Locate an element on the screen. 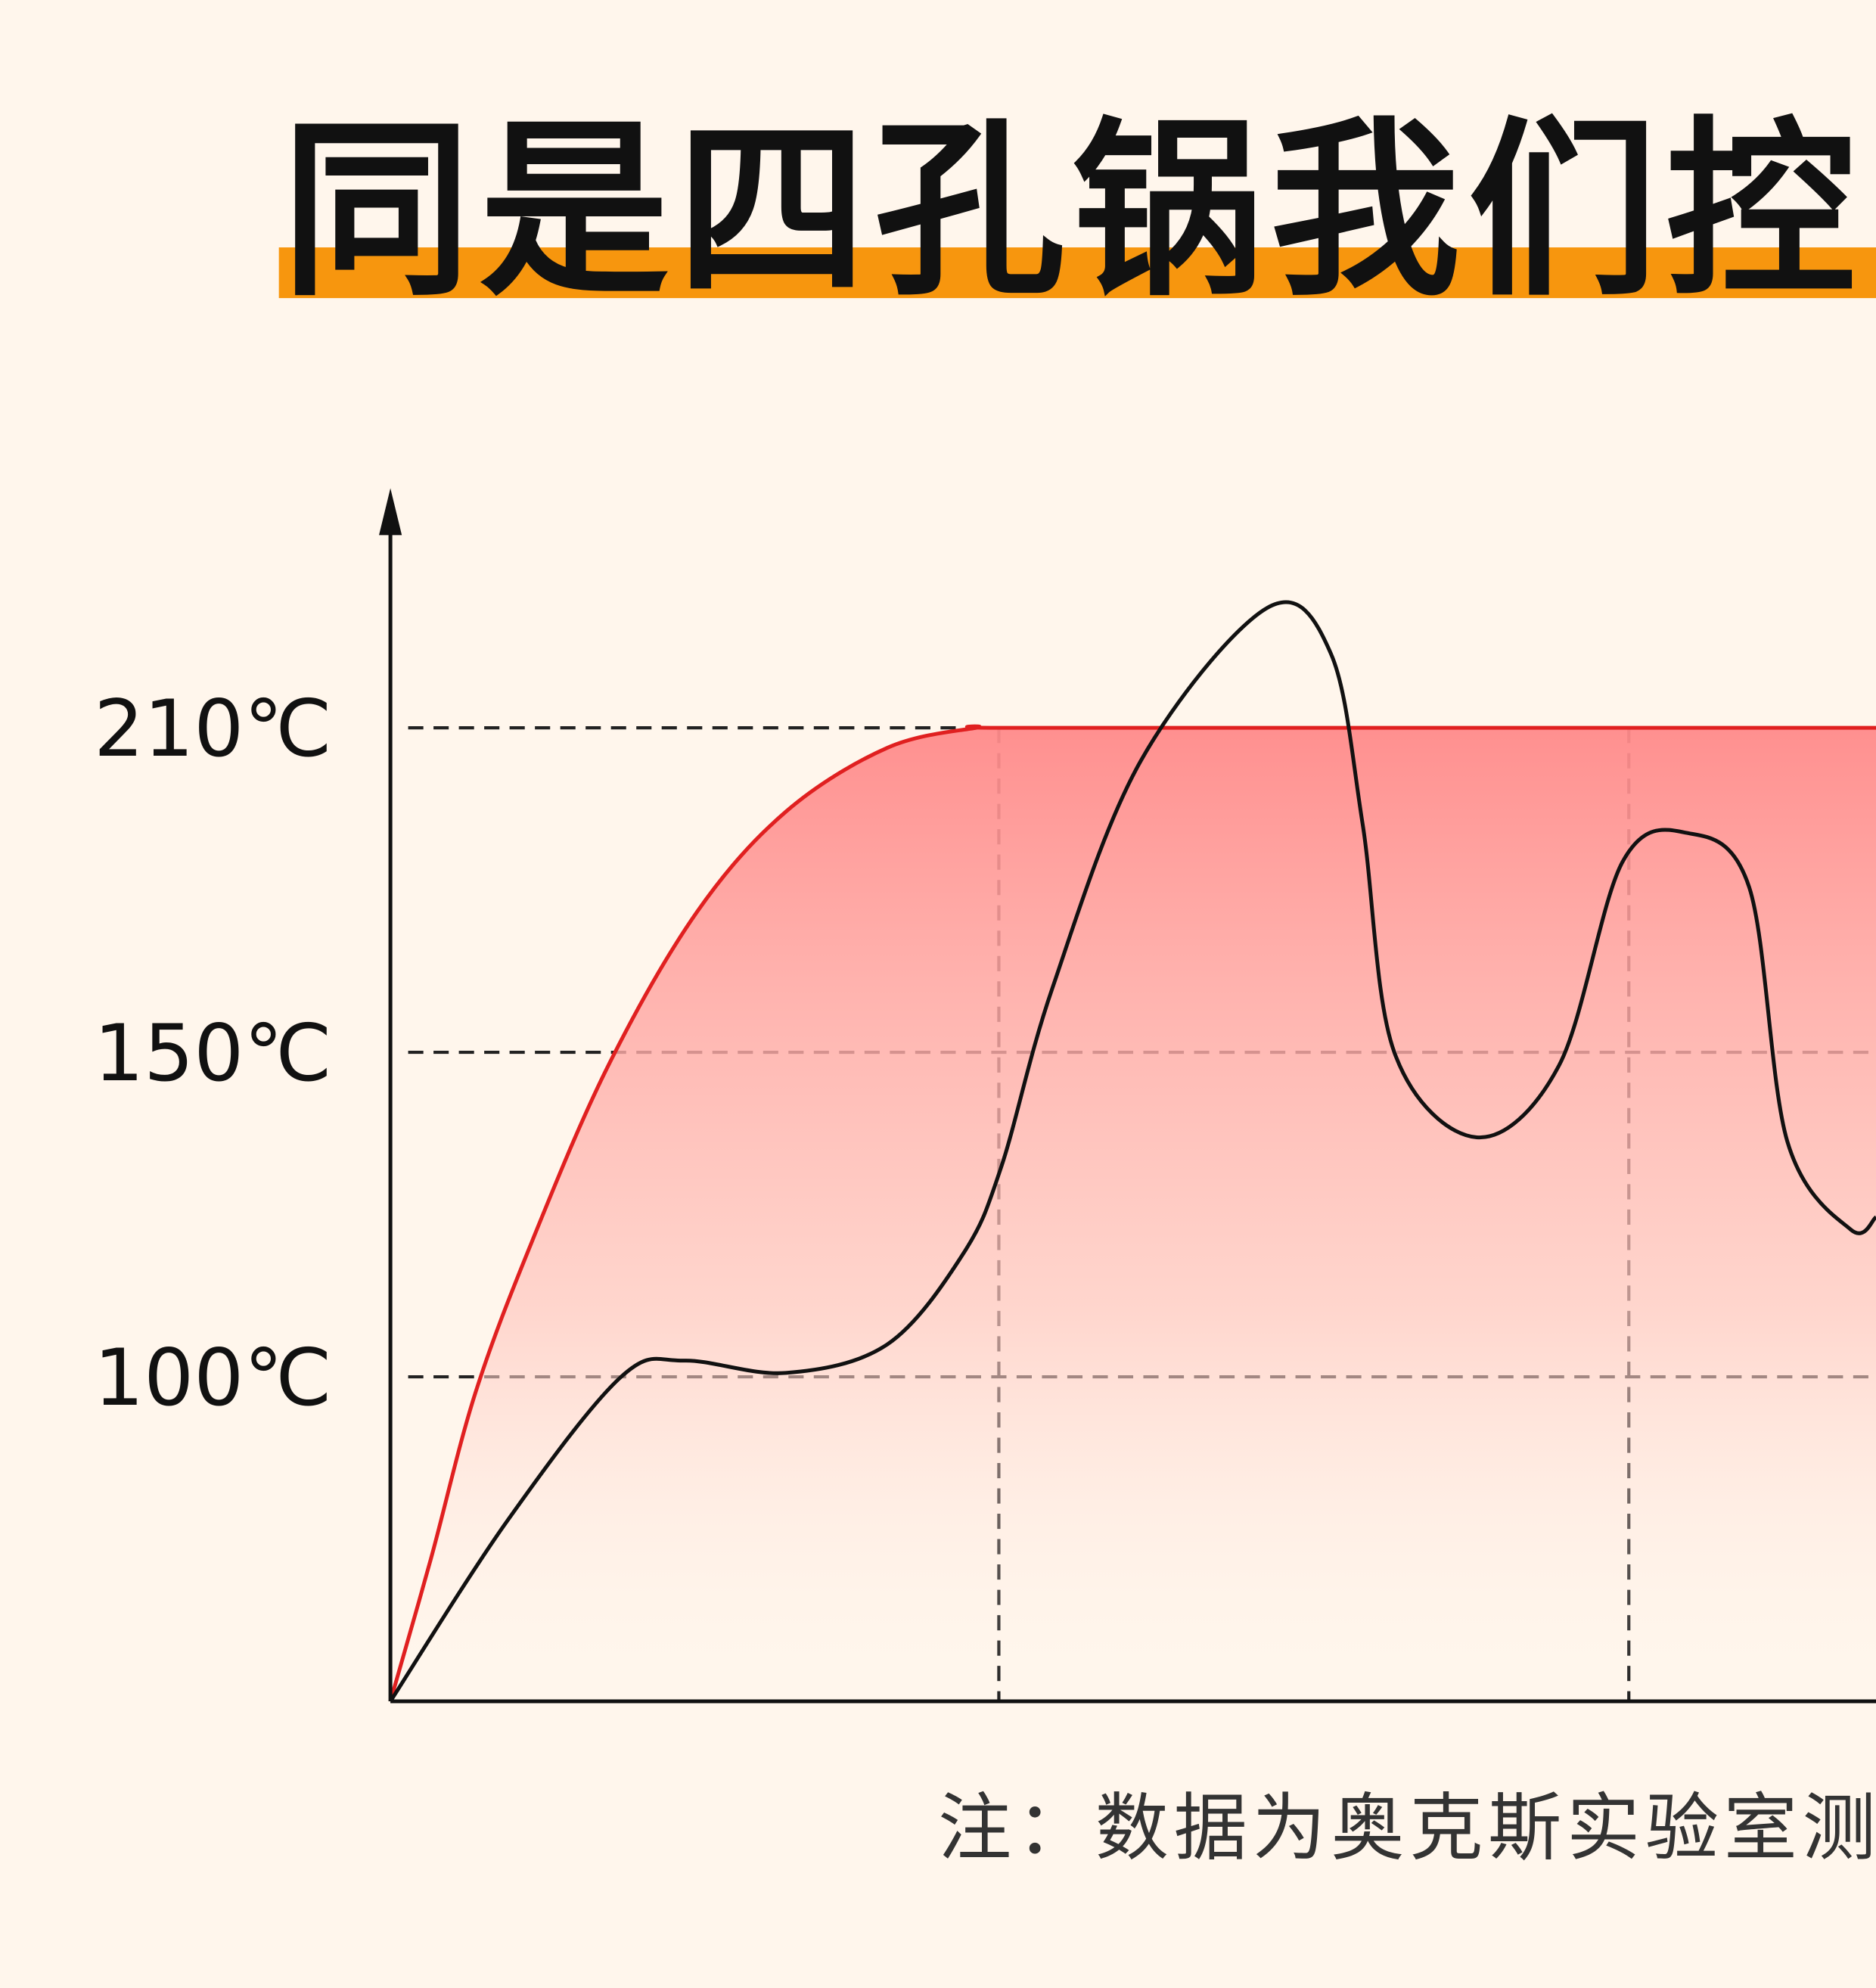 The height and width of the screenshot is (1988, 1876). y-tick-label: 210℃ is located at coordinates (213, 729).